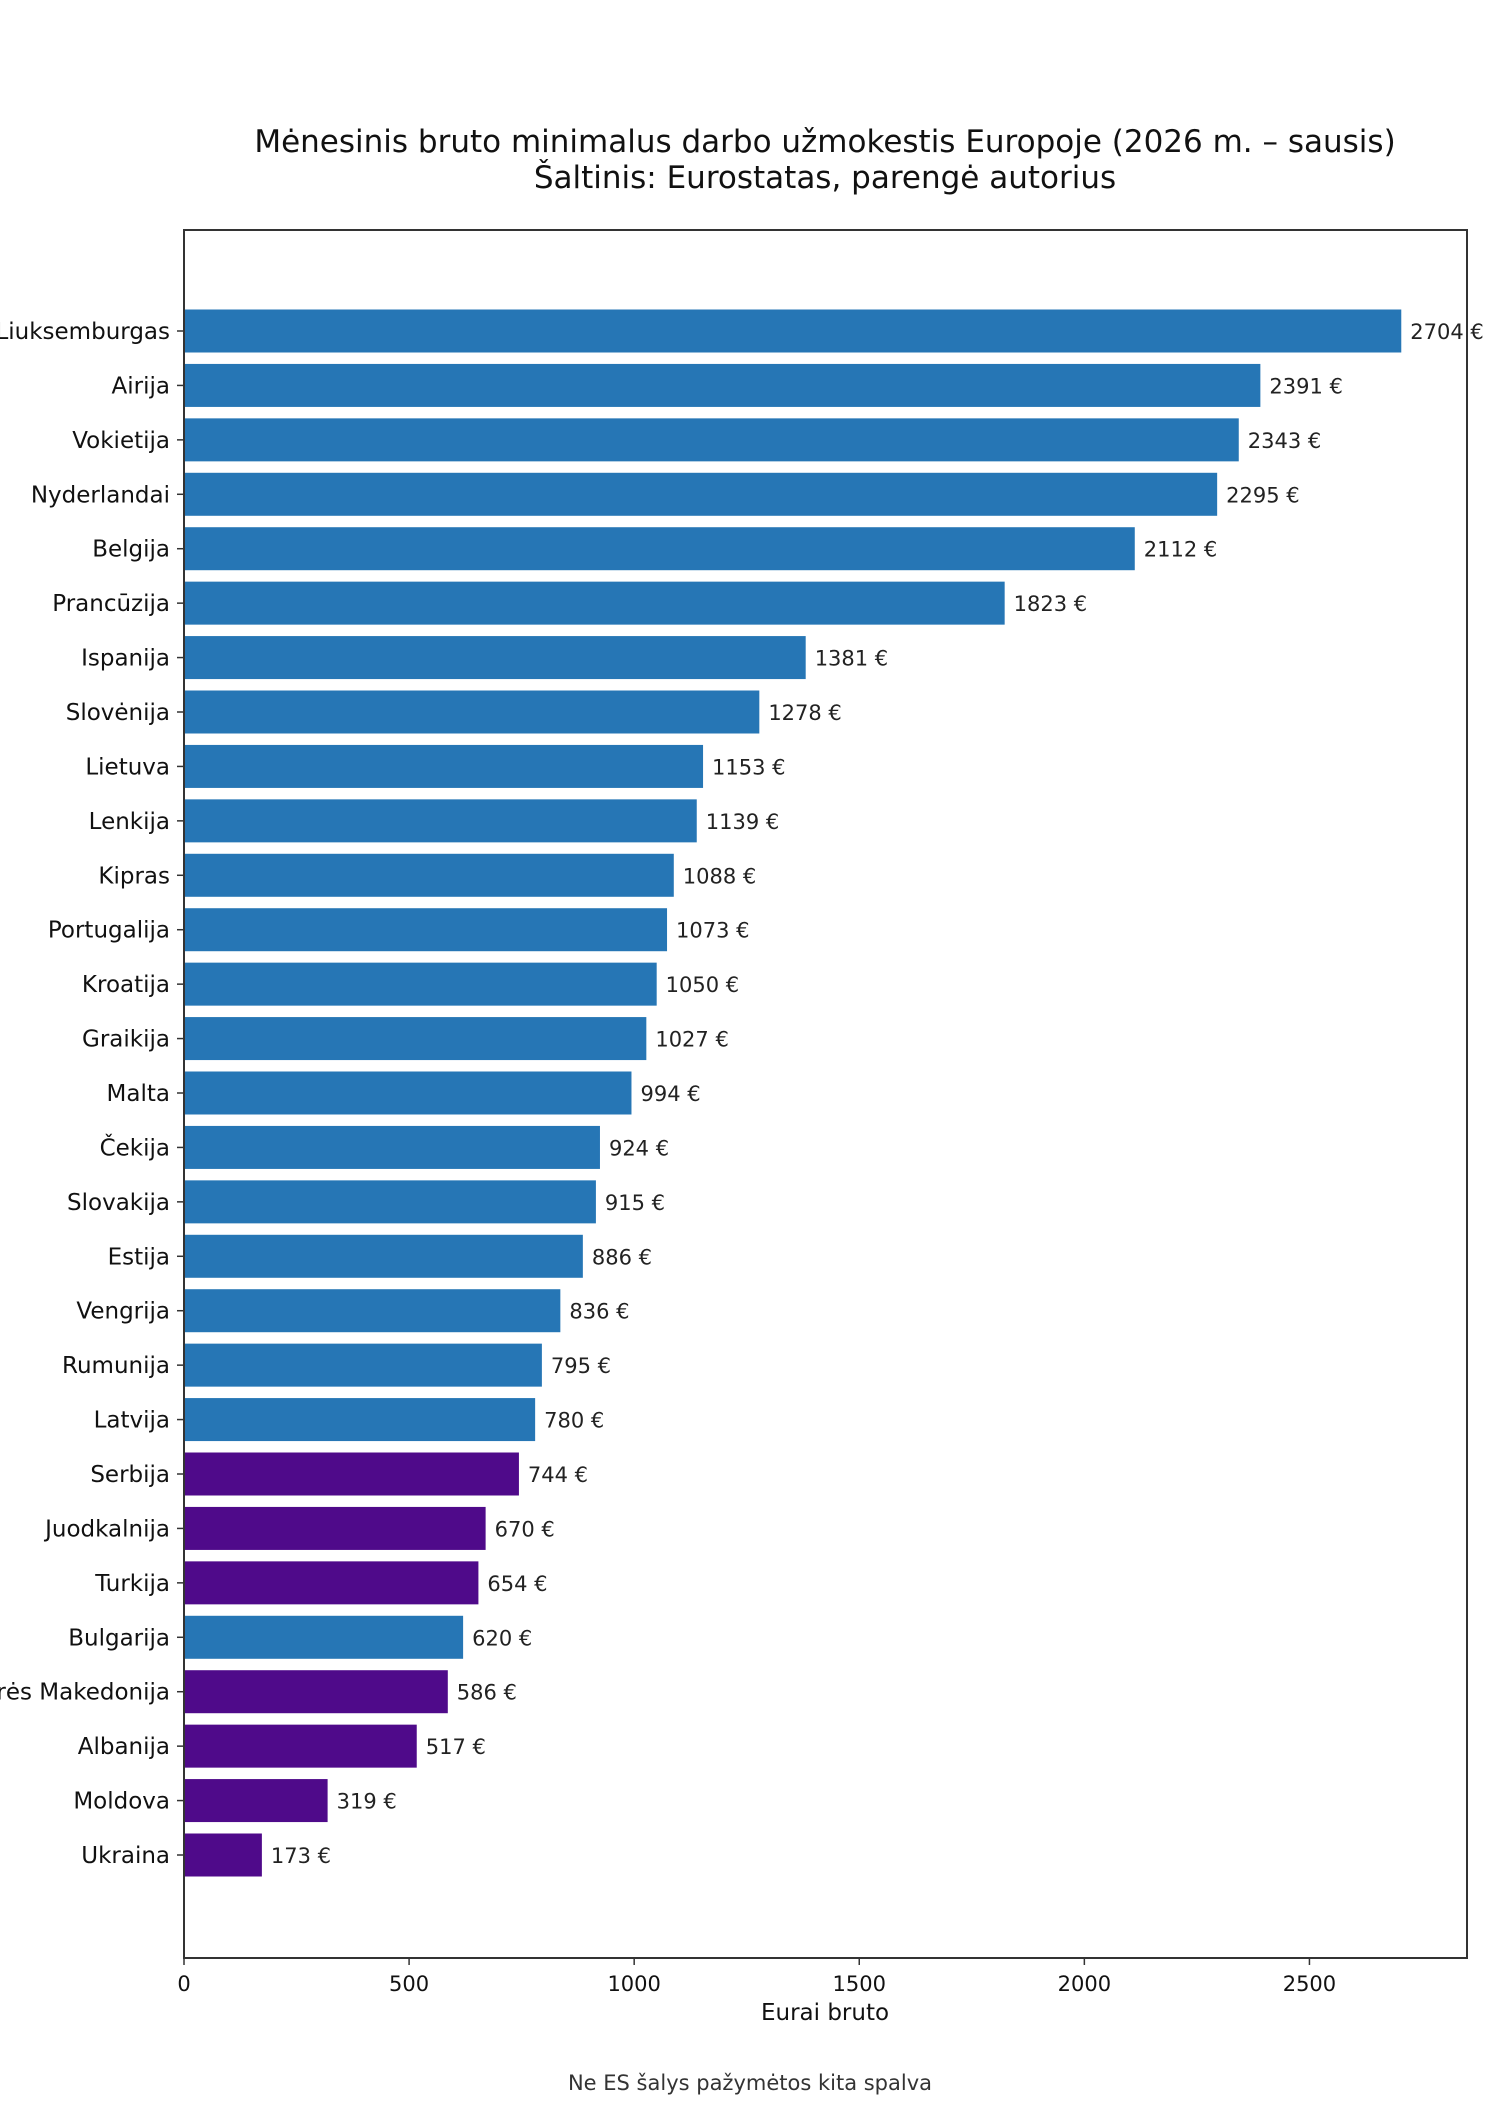  What do you see at coordinates (111, 604) in the screenshot?
I see `category-label: Prancūzija` at bounding box center [111, 604].